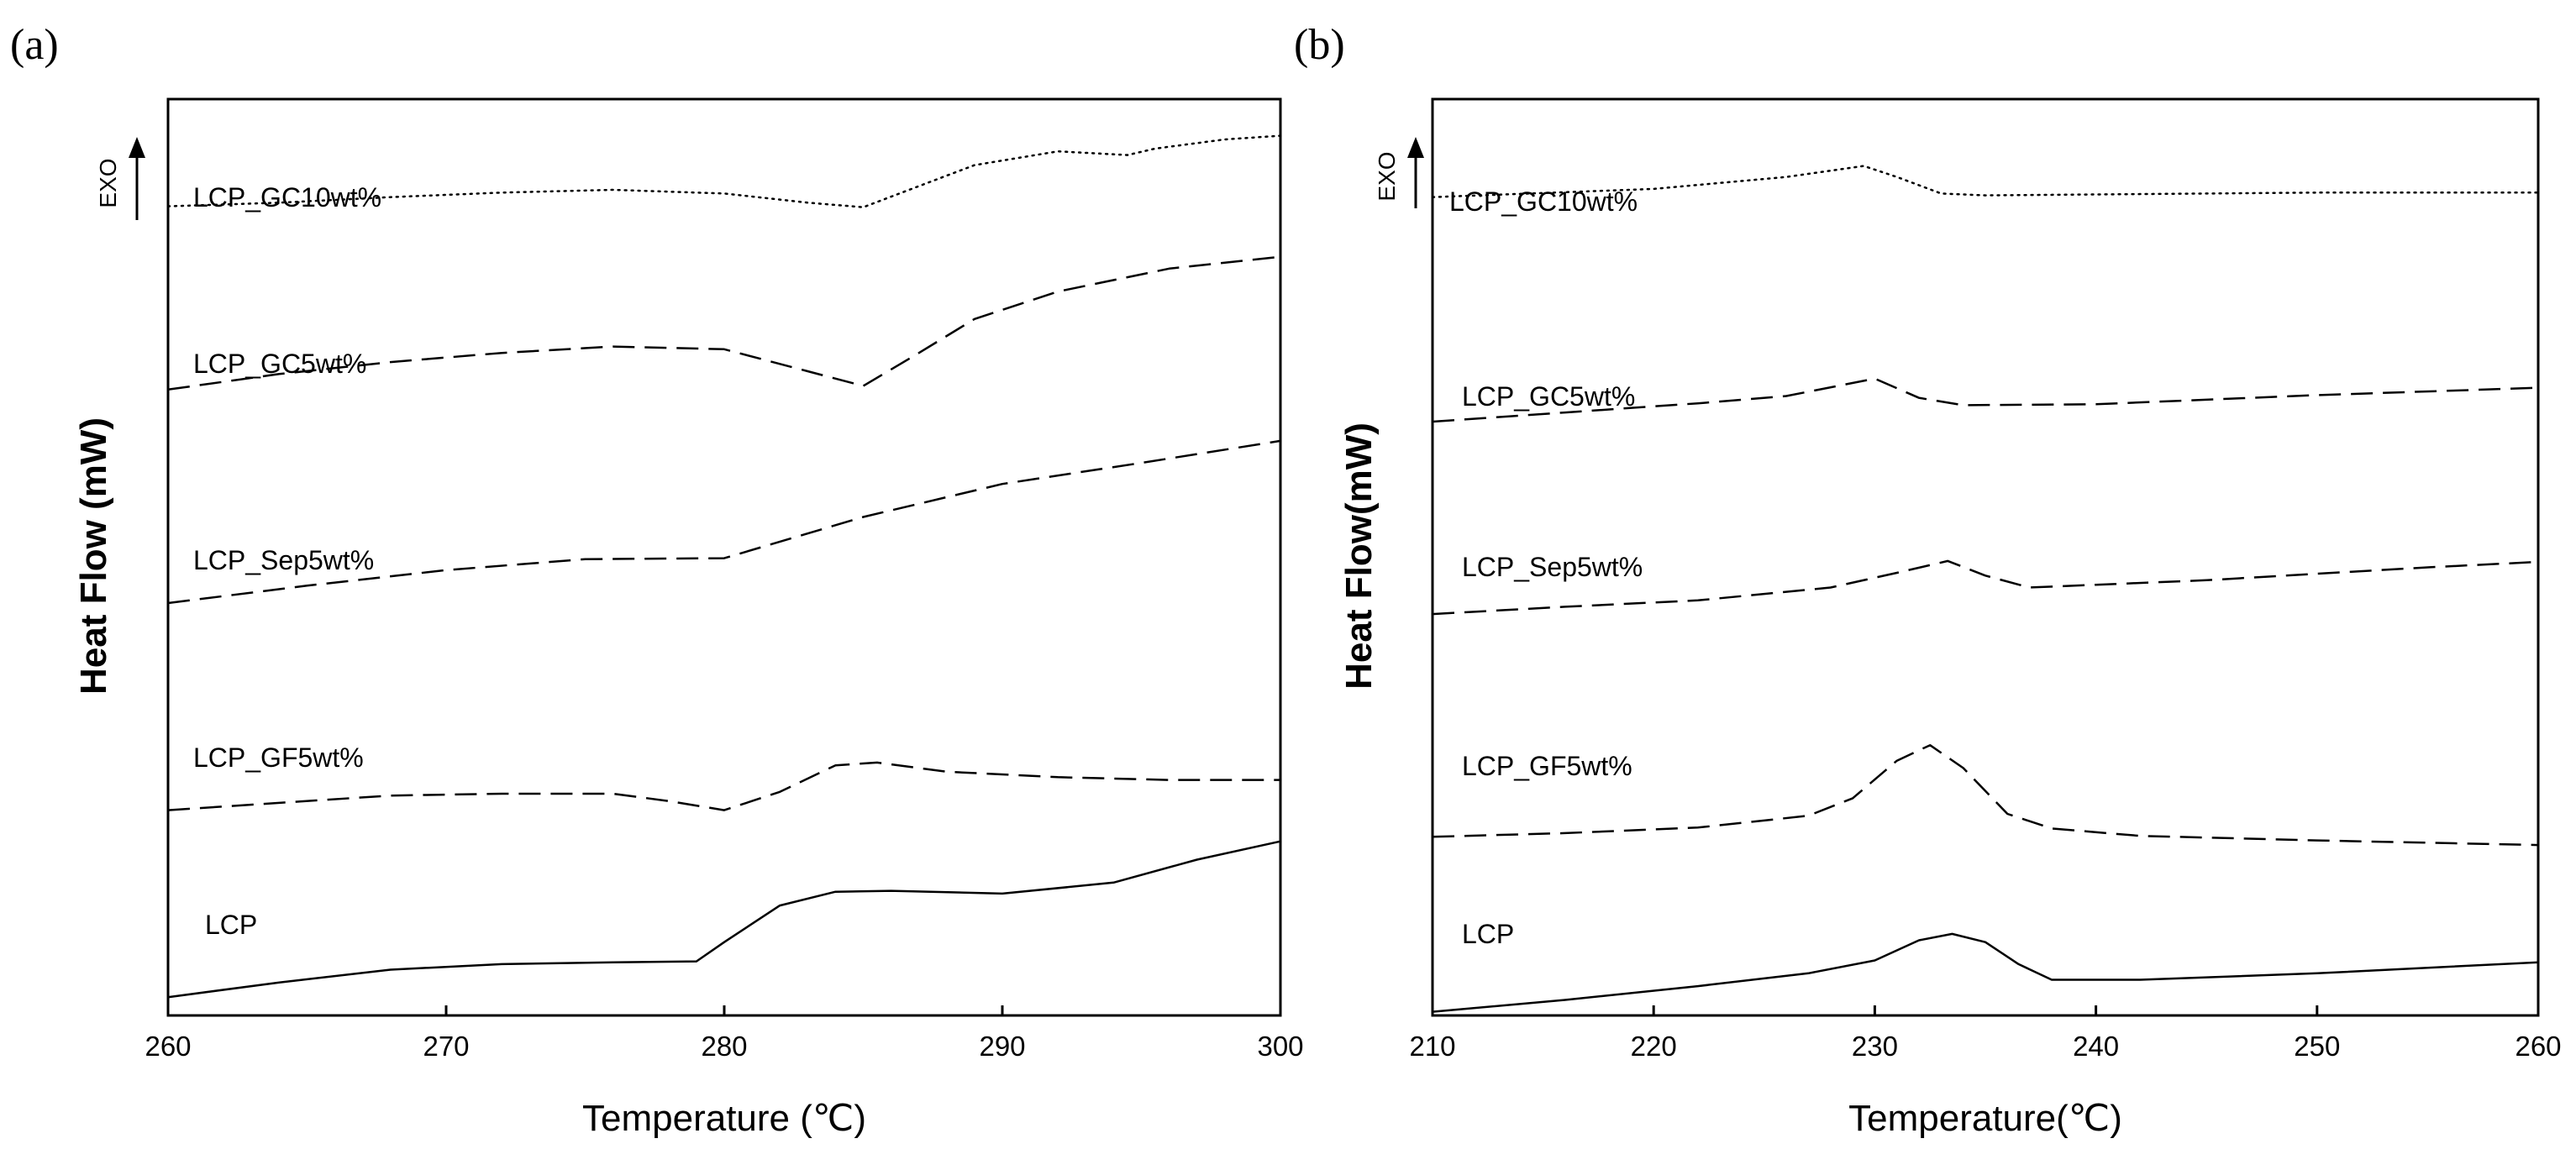 Image resolution: width=2576 pixels, height=1149 pixels. What do you see at coordinates (446, 1046) in the screenshot?
I see `tick-label: 270` at bounding box center [446, 1046].